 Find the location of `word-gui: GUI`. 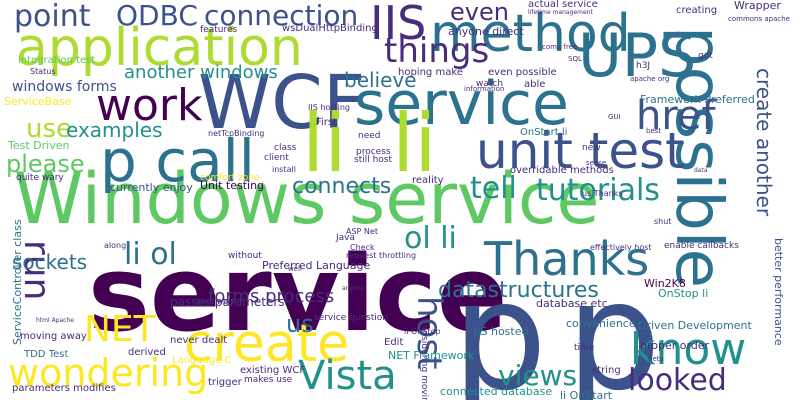

word-gui: GUI is located at coordinates (614, 117).